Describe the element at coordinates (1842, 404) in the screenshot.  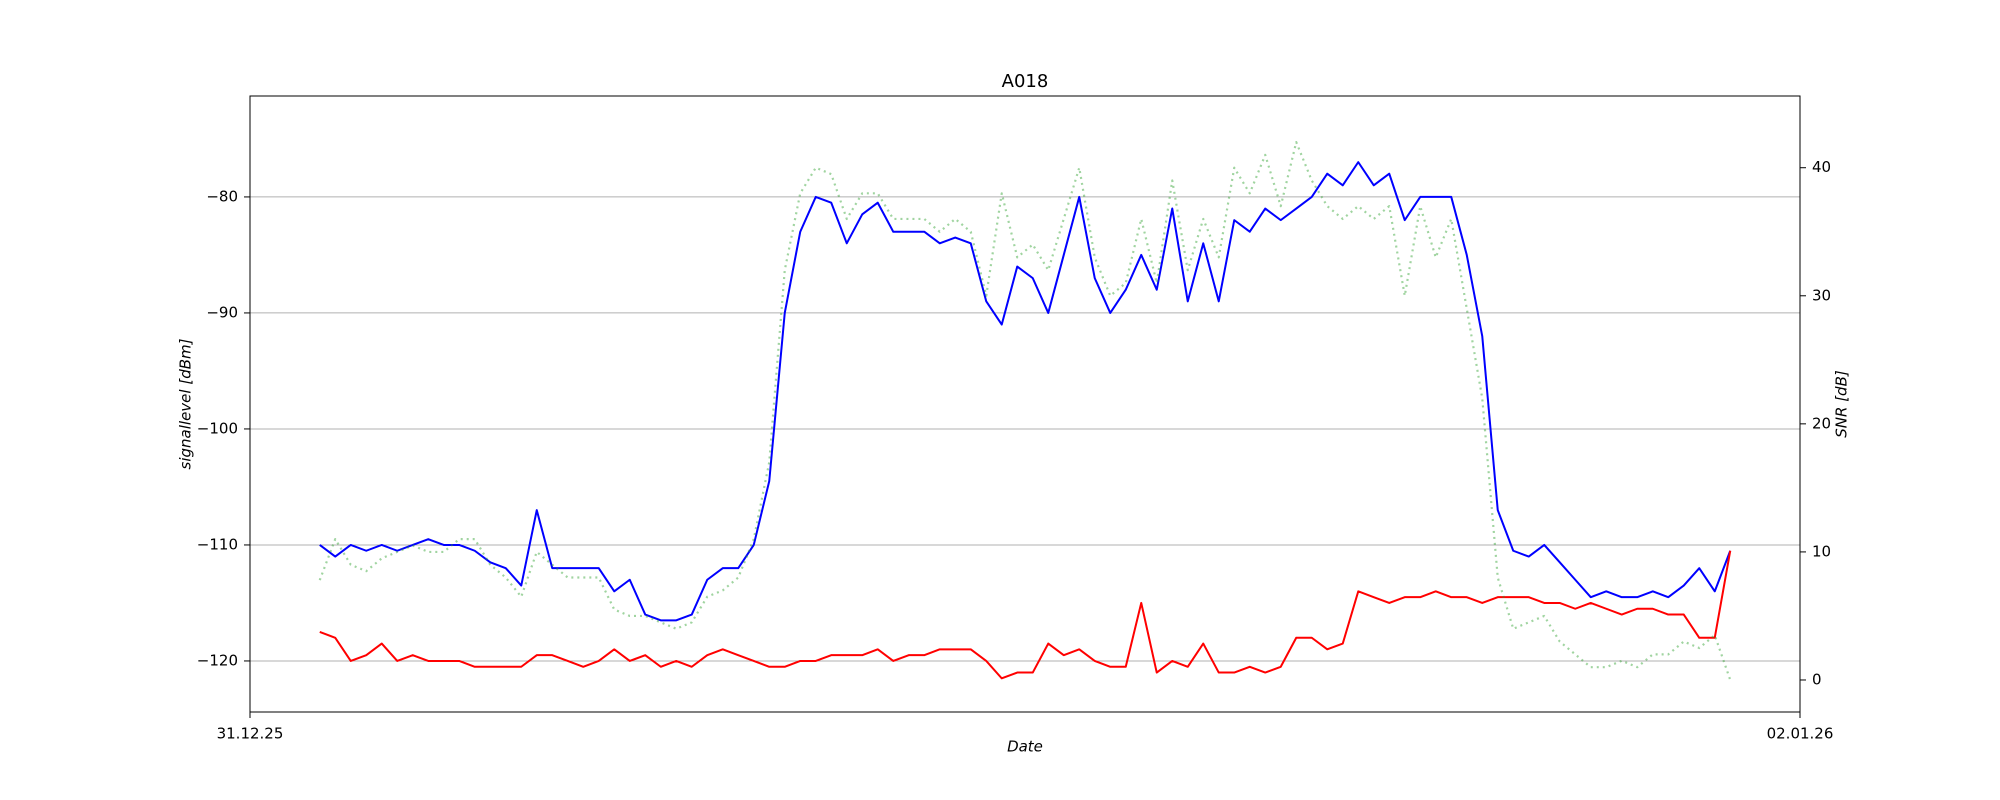
I see `y2-axis-label: SNR [dB]` at that location.